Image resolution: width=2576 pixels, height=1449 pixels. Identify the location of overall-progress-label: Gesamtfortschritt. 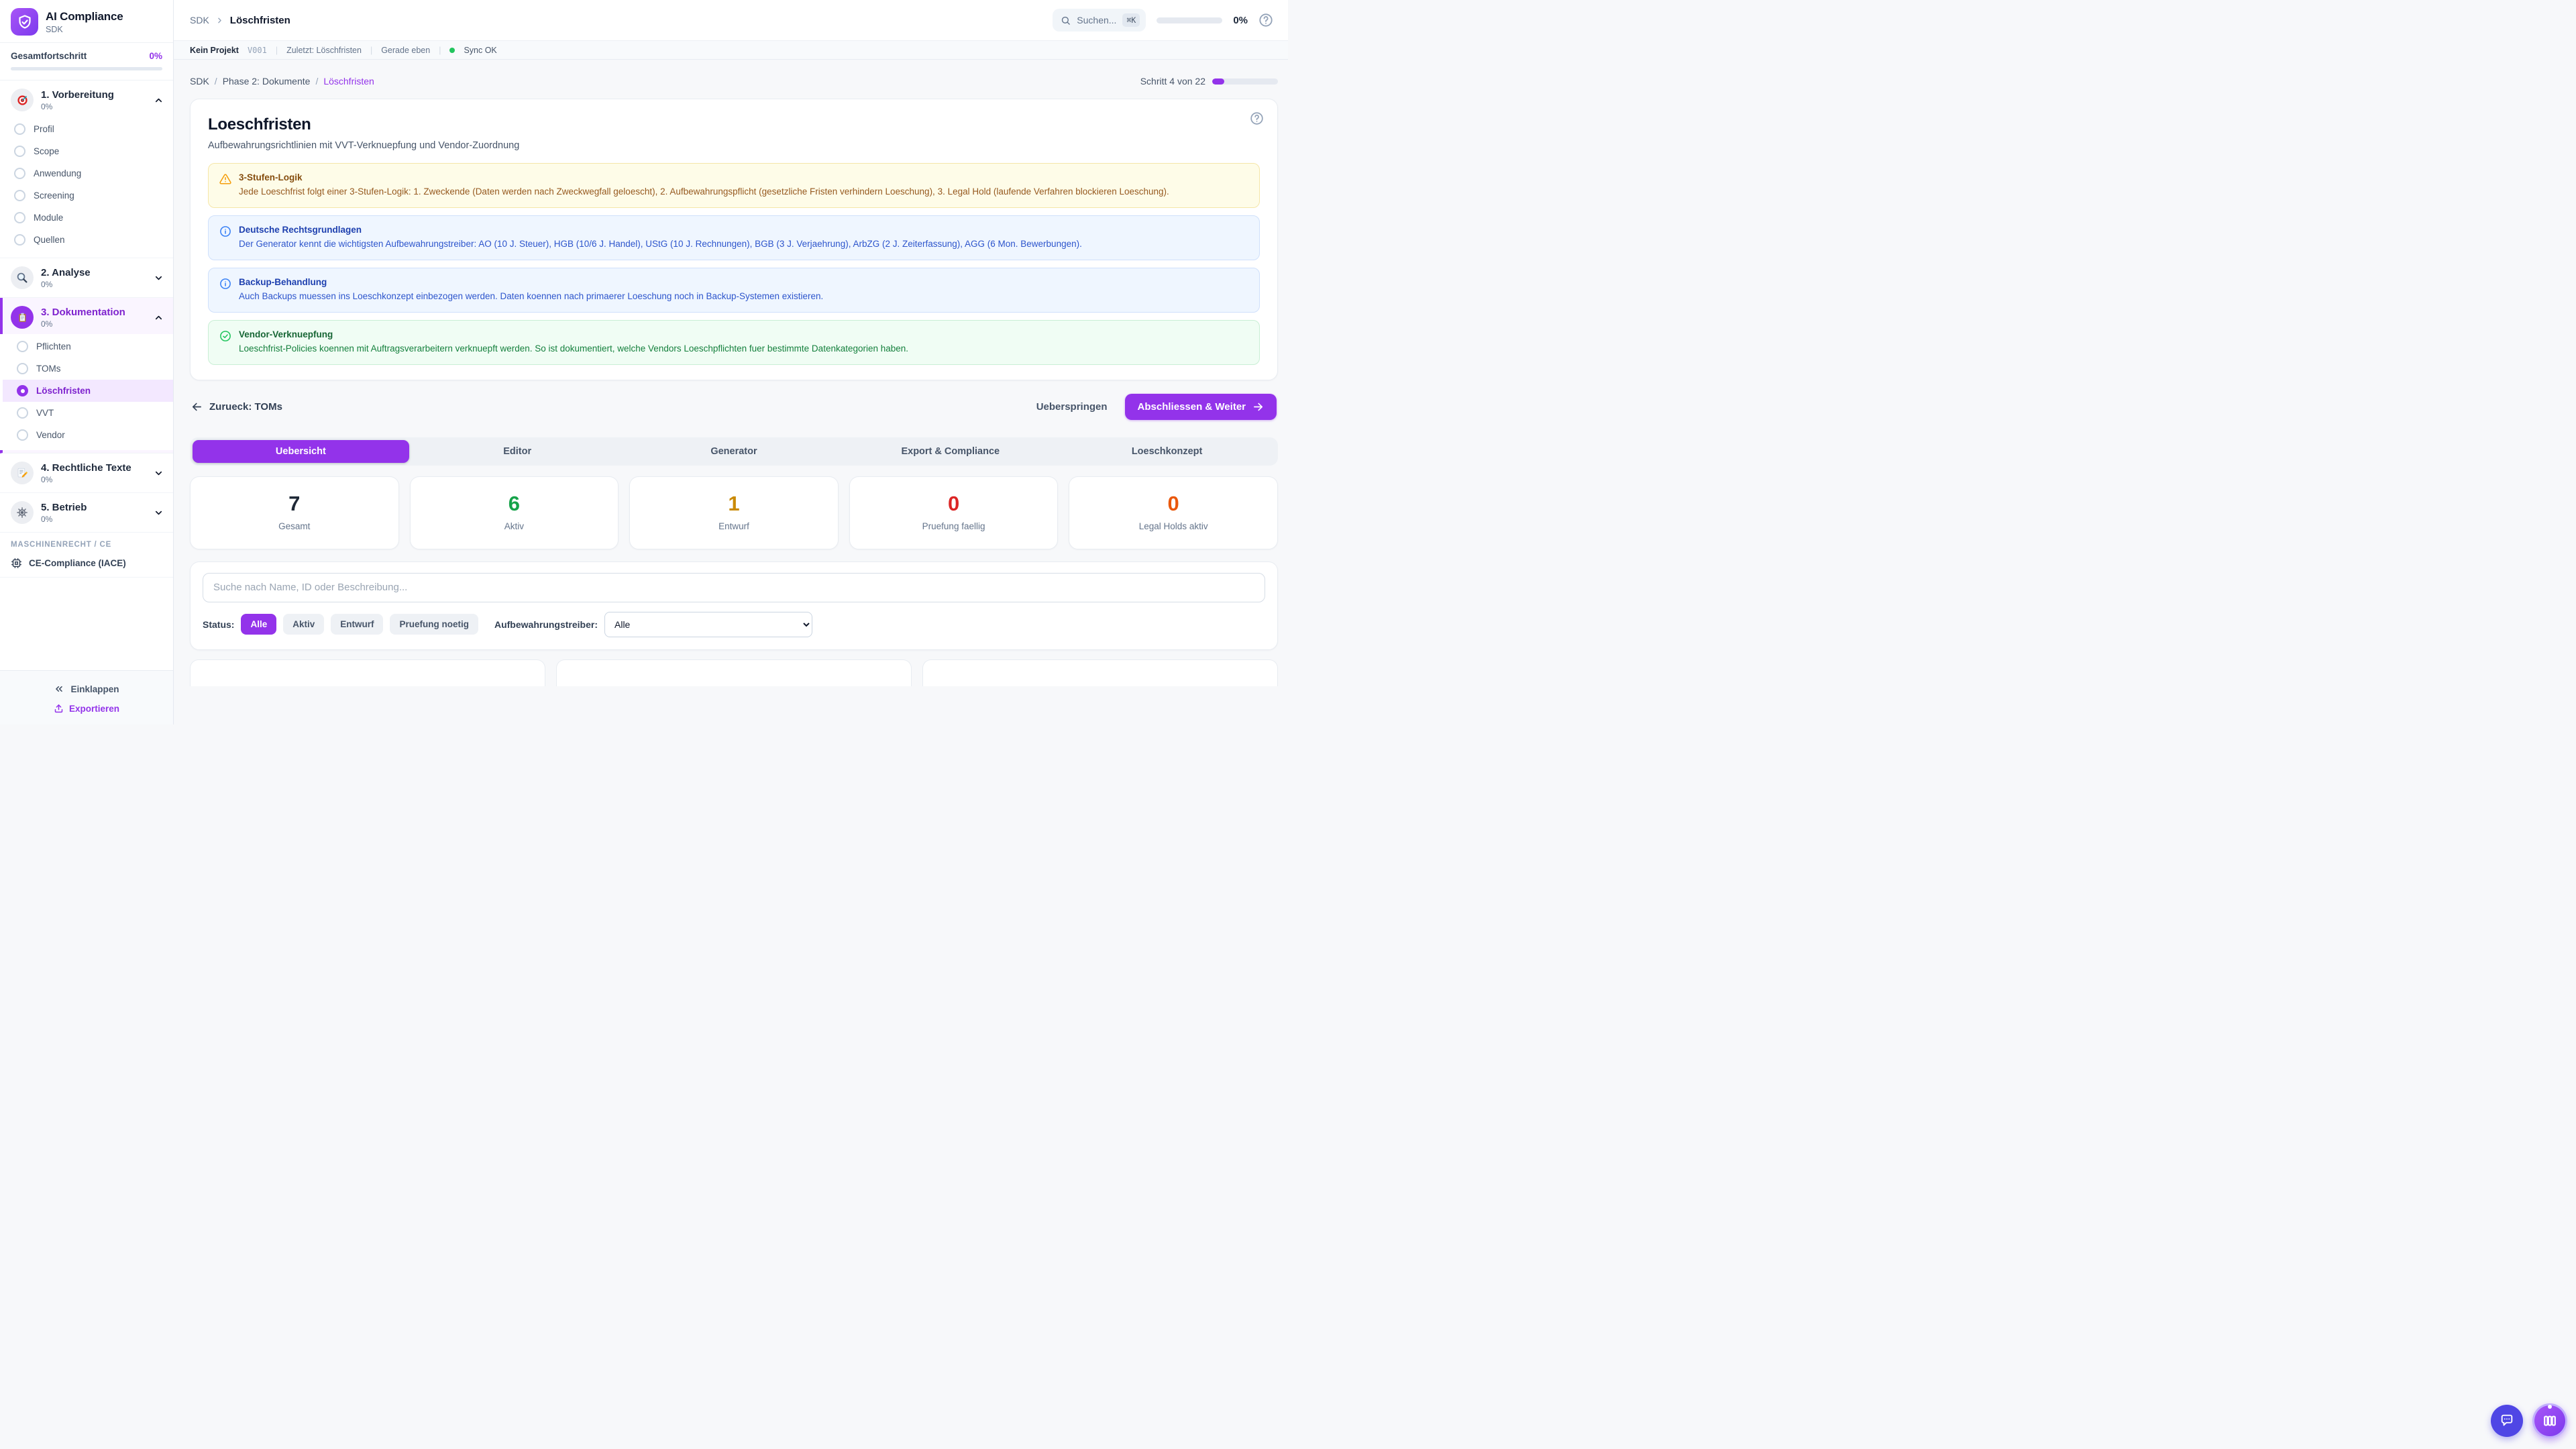
(49, 56).